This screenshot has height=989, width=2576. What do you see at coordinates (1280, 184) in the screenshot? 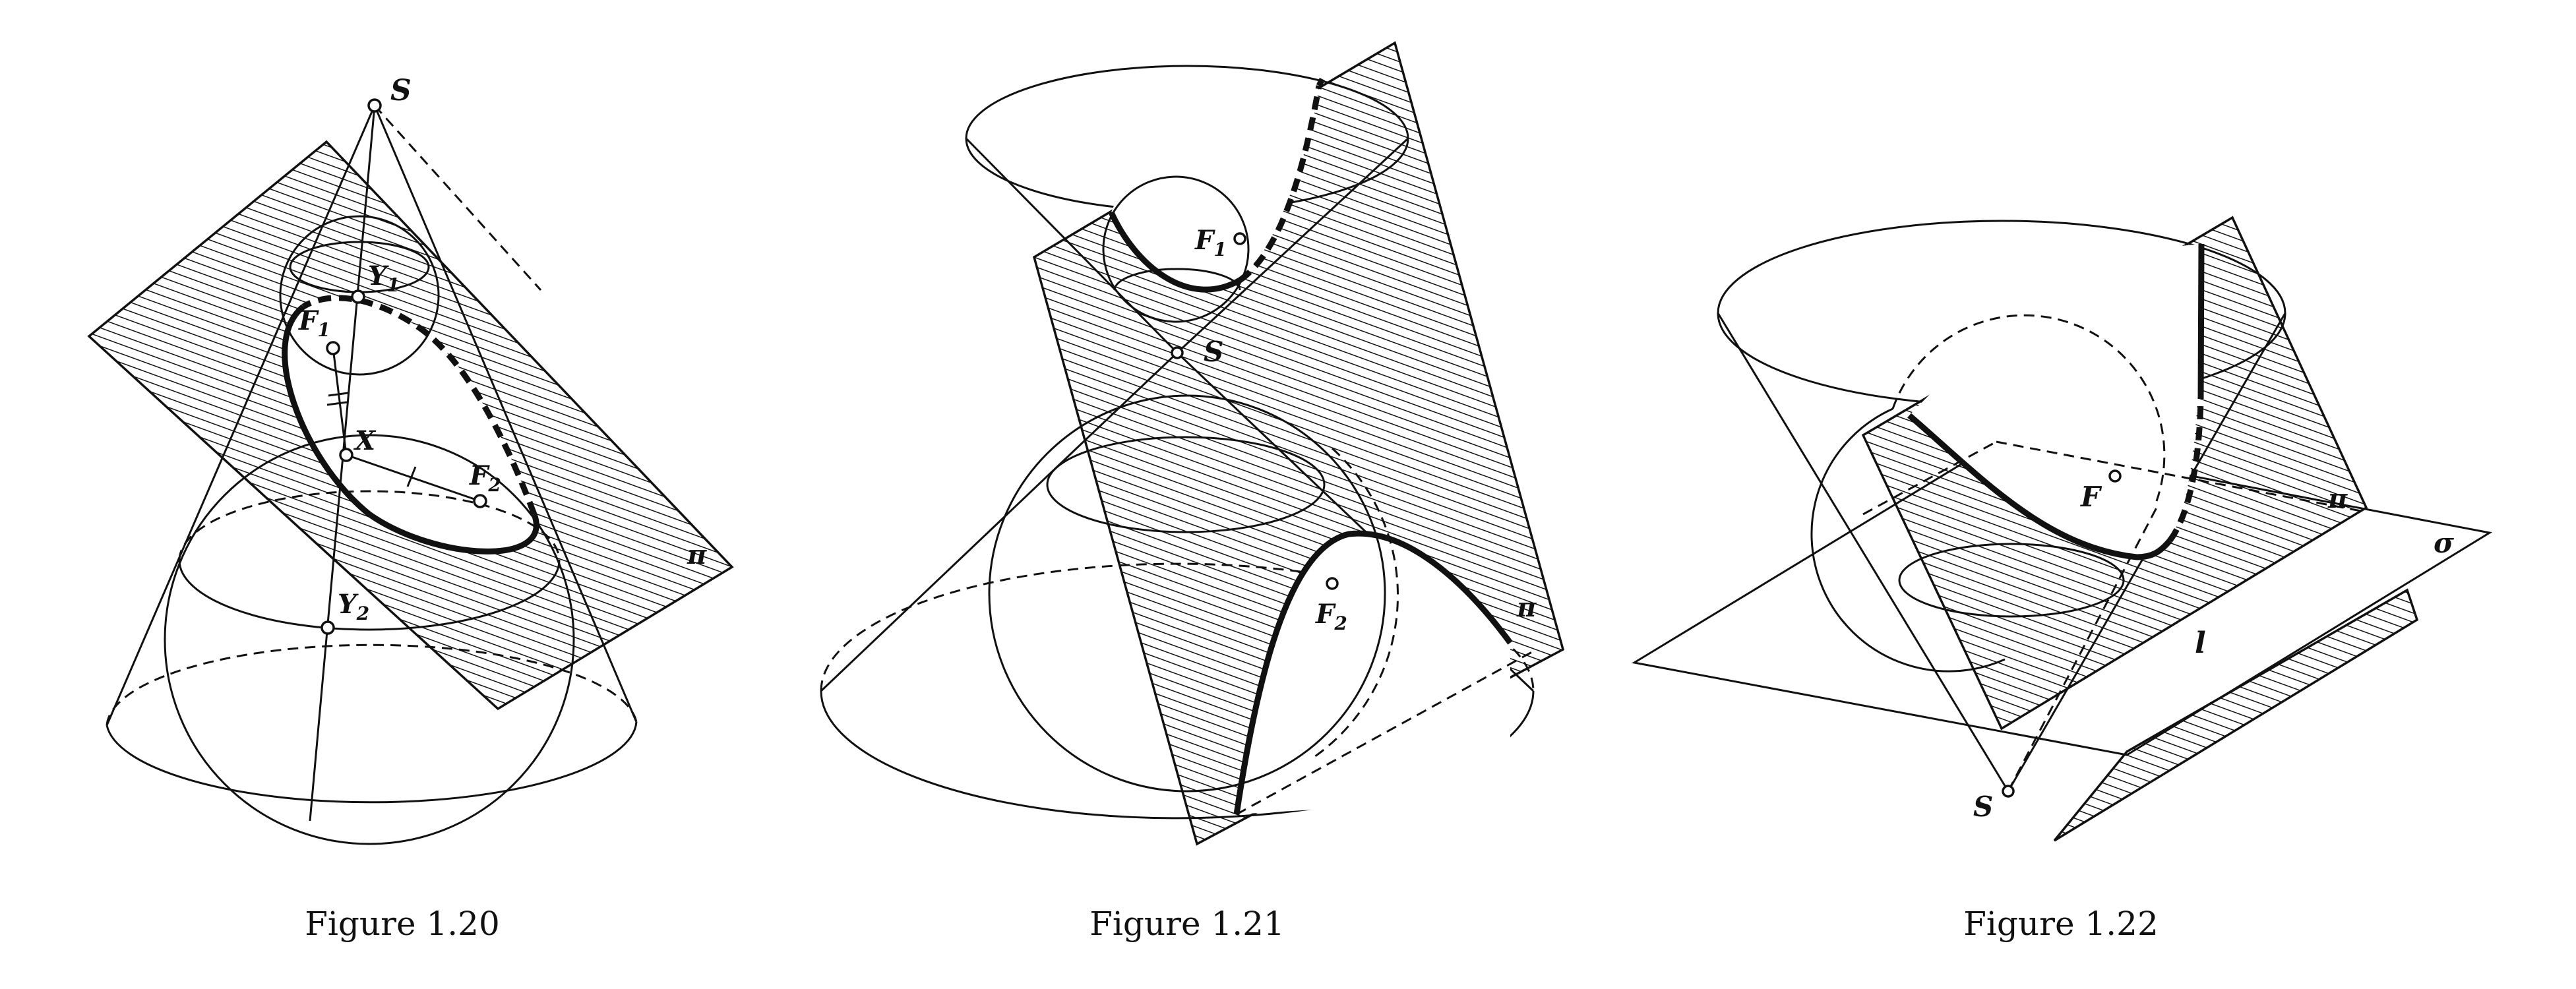
I see `upper-hyperbola-back` at bounding box center [1280, 184].